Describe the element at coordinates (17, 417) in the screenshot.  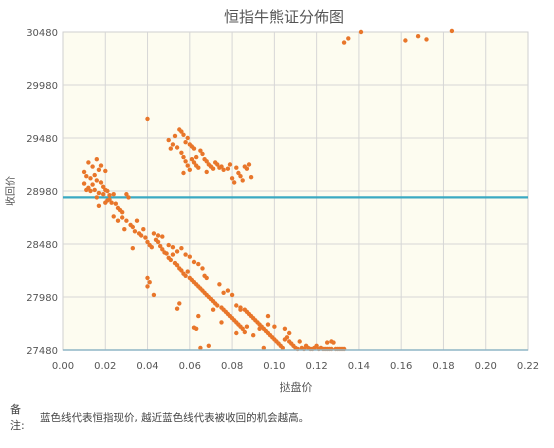
I see `note-label: 备注:` at that location.